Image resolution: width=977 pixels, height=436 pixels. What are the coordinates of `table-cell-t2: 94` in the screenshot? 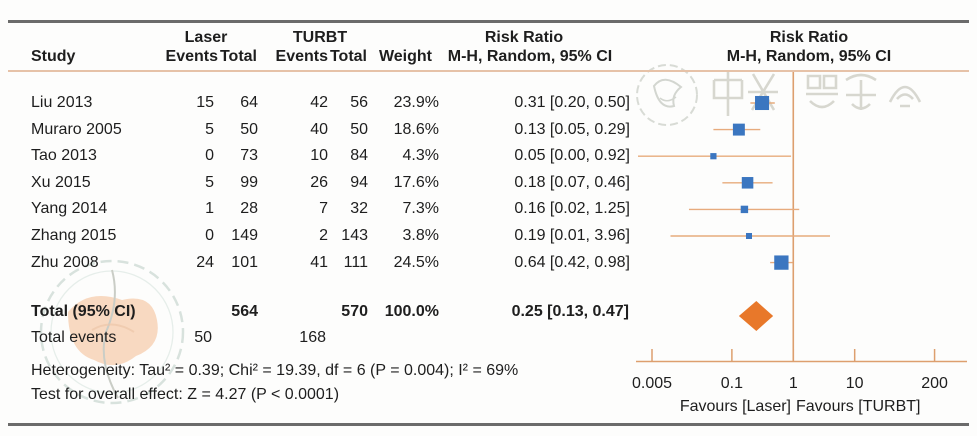 It's located at (359, 182).